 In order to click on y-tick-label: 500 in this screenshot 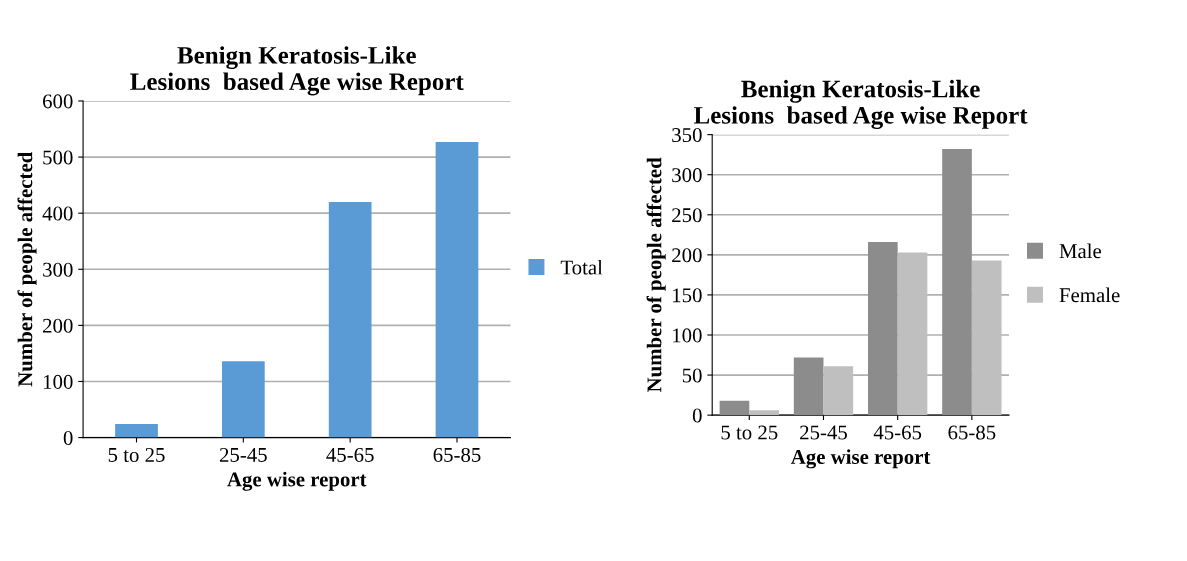, I will do `click(58, 157)`.